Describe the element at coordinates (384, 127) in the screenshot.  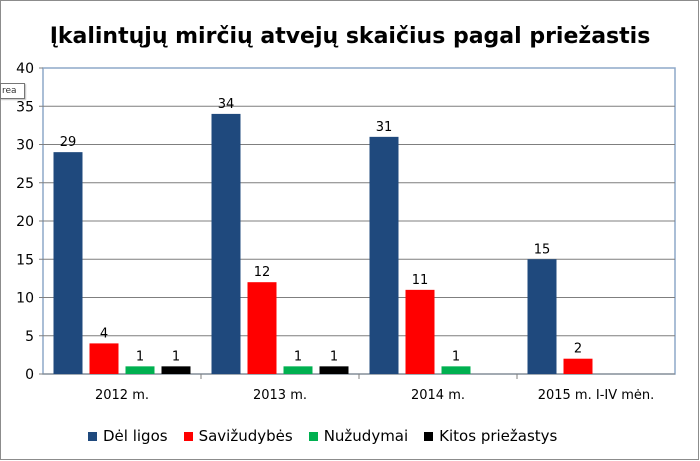
I see `data-label: 31` at that location.